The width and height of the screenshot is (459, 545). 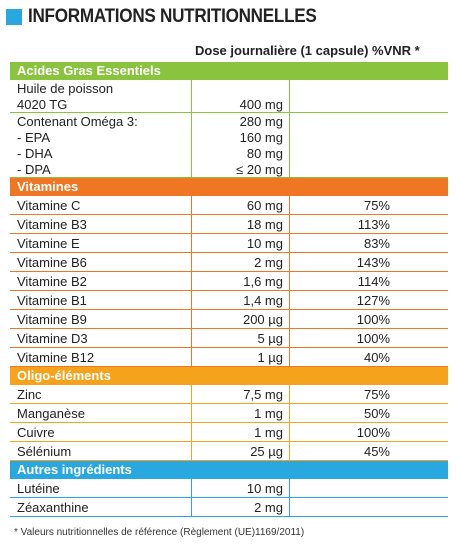 I want to click on row-name: - DPA, so click(x=101, y=169).